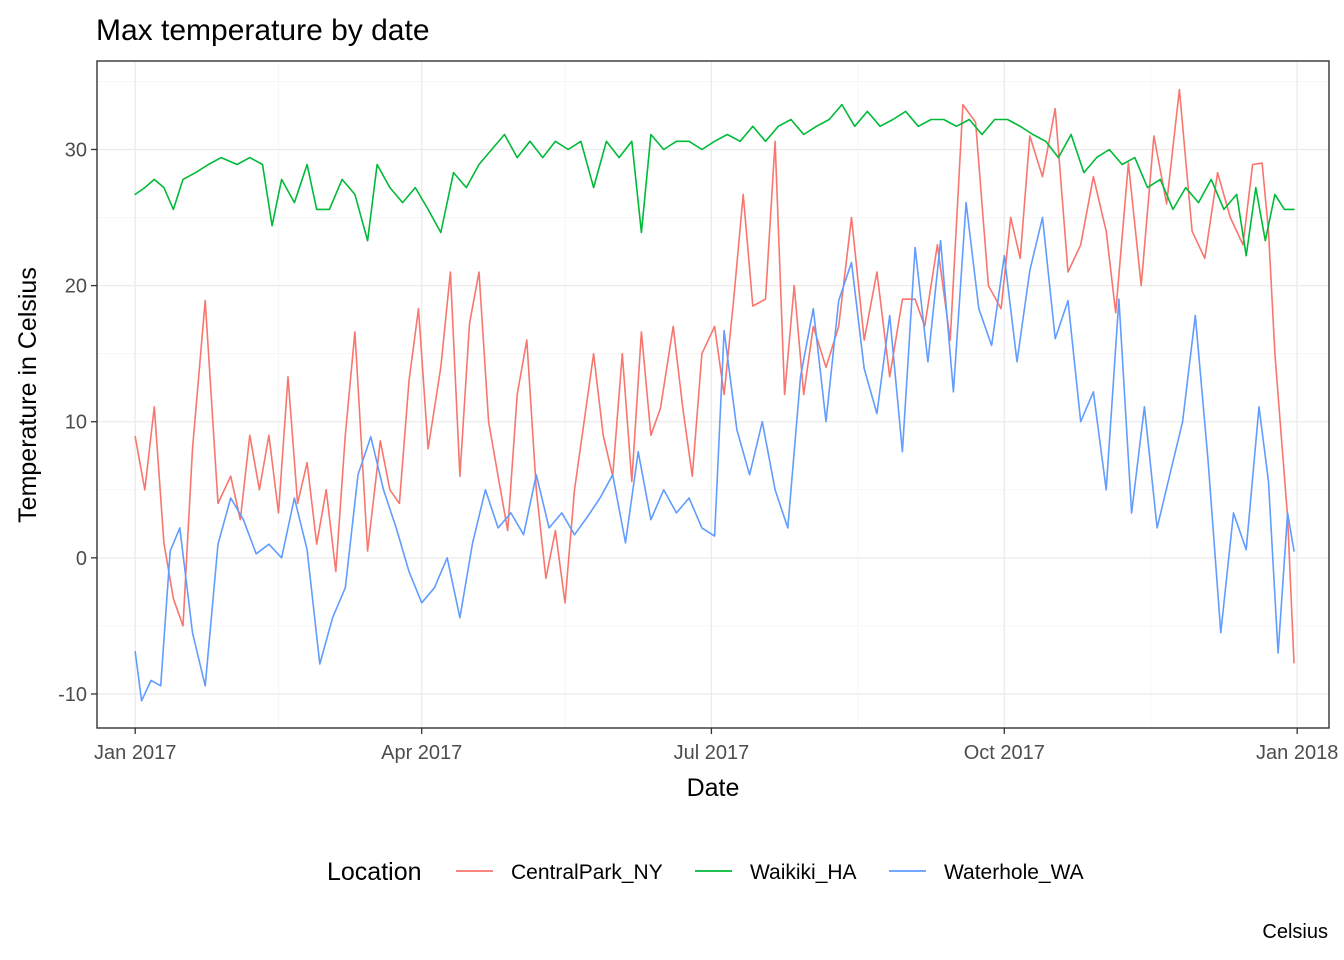 Image resolution: width=1344 pixels, height=960 pixels. What do you see at coordinates (1295, 932) in the screenshot?
I see `chart-caption: Celsius` at bounding box center [1295, 932].